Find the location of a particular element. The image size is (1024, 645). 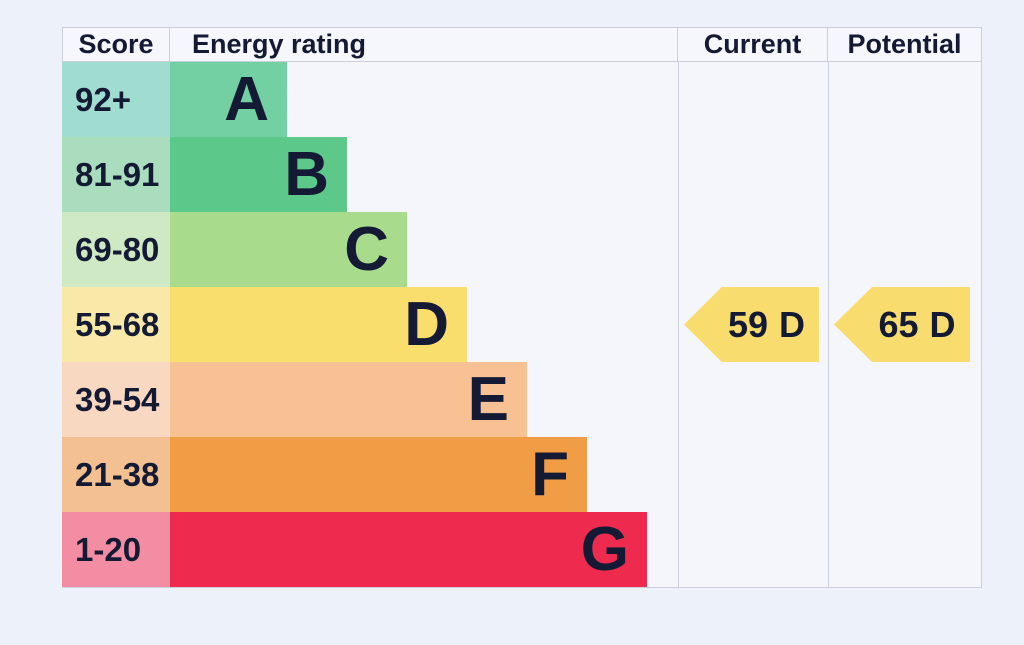

band-row-e: 39-54 E is located at coordinates (522, 399).